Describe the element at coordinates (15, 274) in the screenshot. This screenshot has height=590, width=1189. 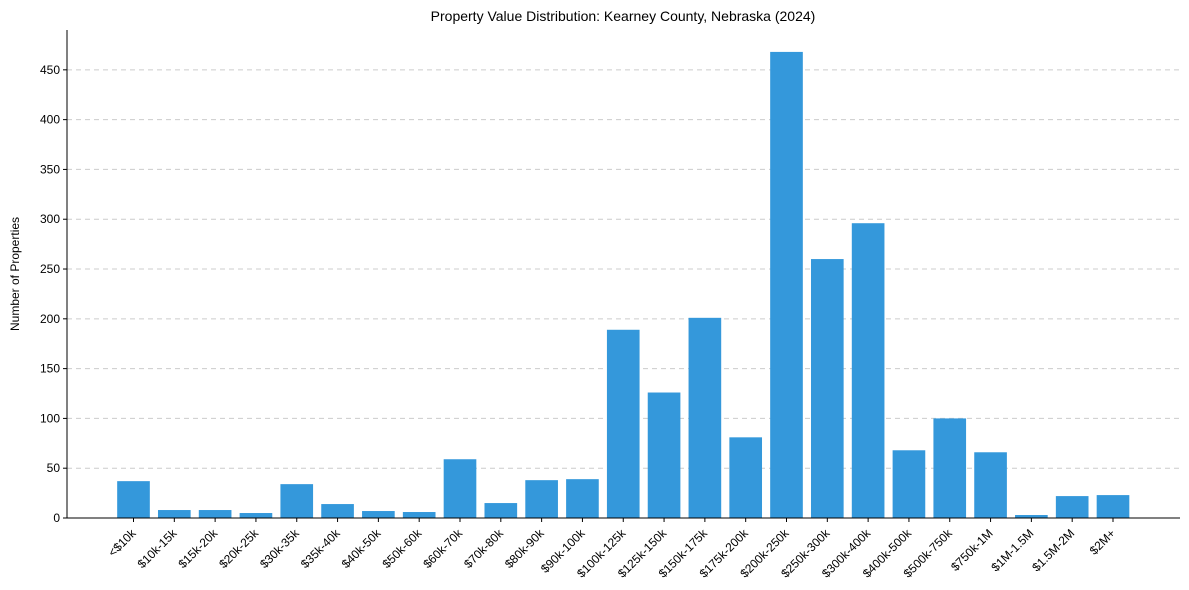
I see `y-axis-label: Number of Properties` at that location.